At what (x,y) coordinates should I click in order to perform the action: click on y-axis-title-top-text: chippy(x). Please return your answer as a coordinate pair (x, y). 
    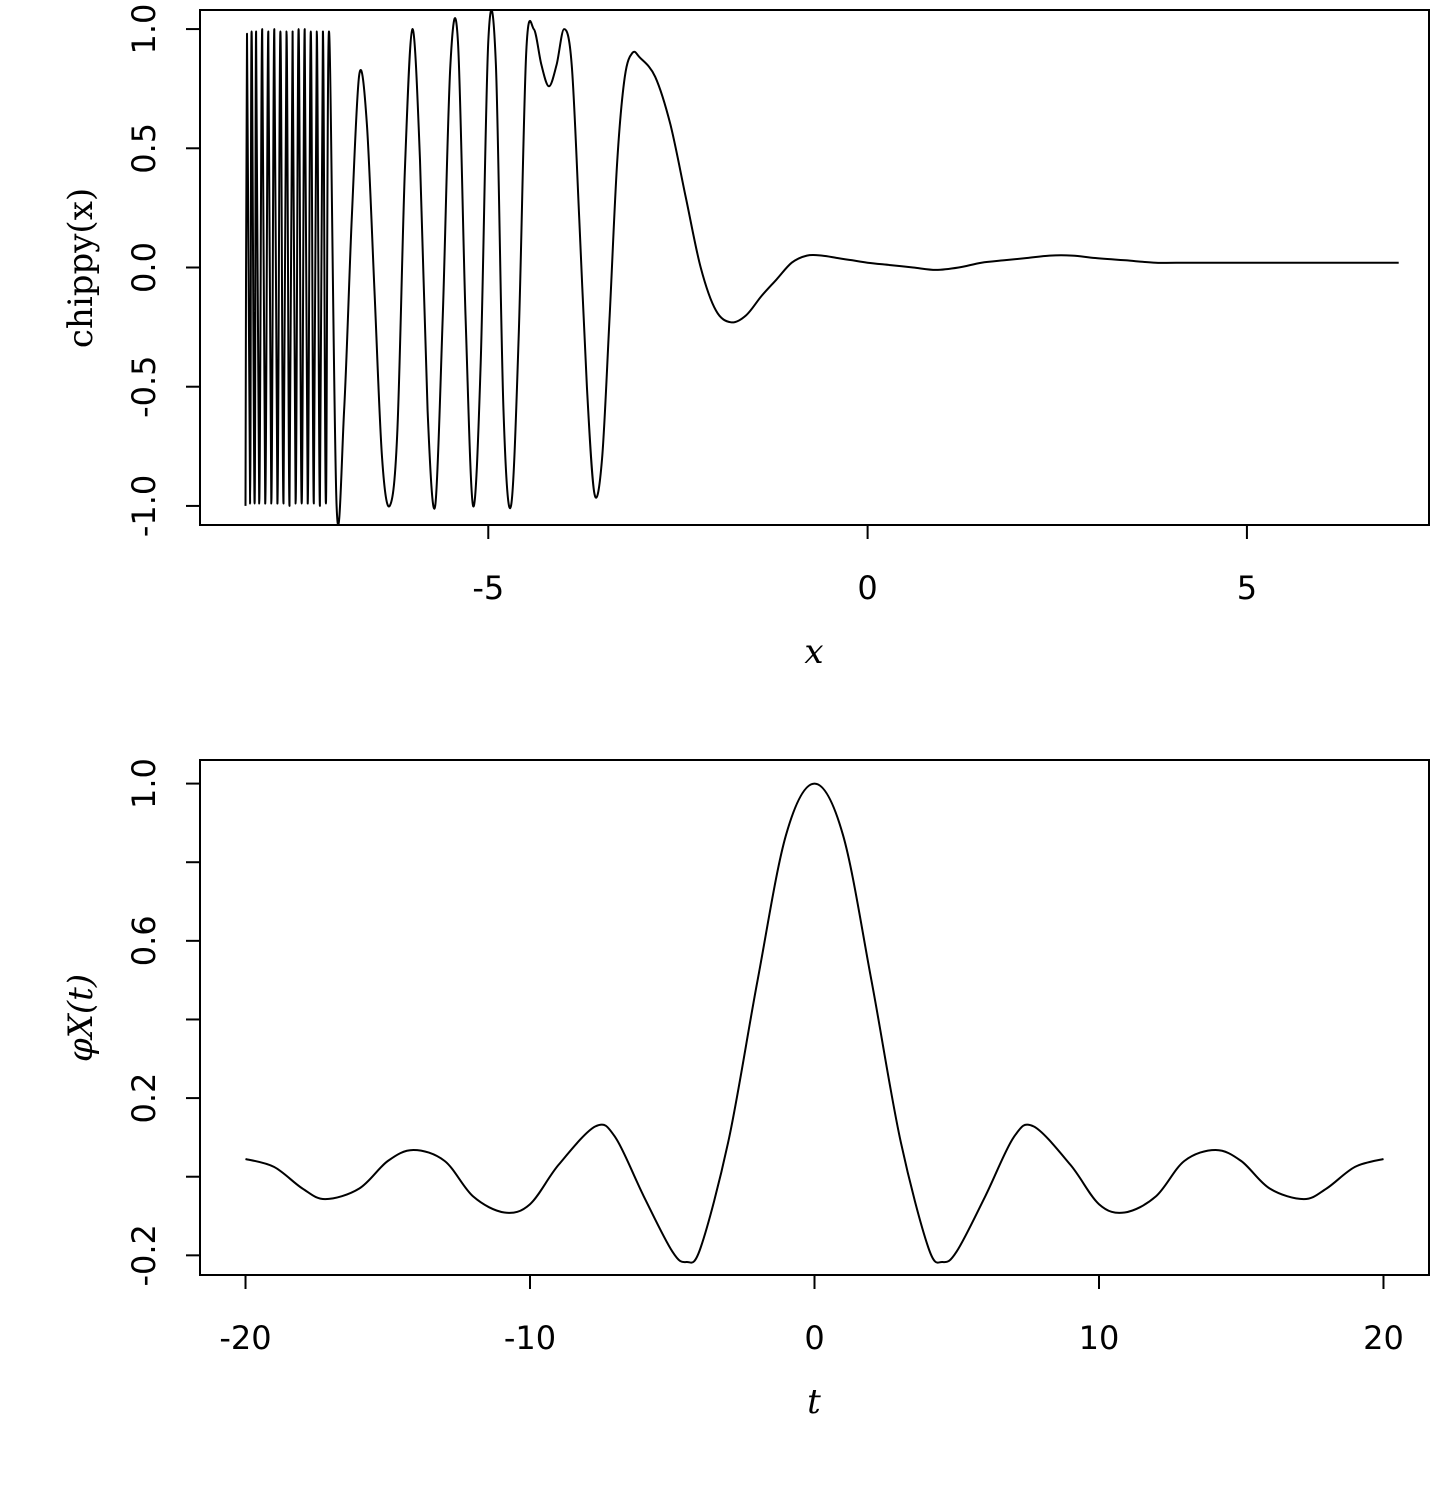
    Looking at the image, I should click on (81, 268).